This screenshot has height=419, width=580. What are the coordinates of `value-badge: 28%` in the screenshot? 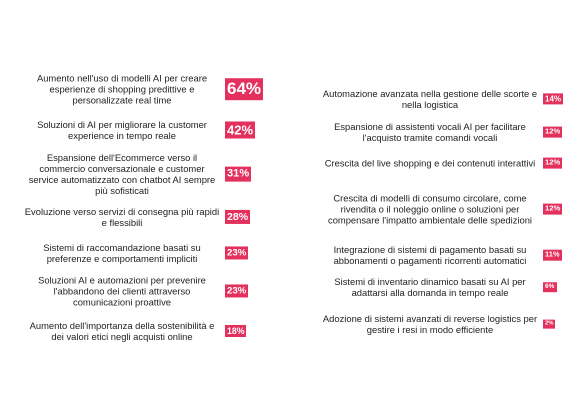 It's located at (238, 217).